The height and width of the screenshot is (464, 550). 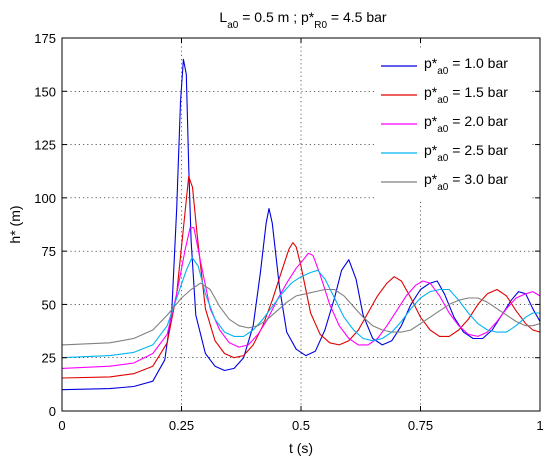 I want to click on legend-label-4: p*a0 = 2.5 bar, so click(x=466, y=153).